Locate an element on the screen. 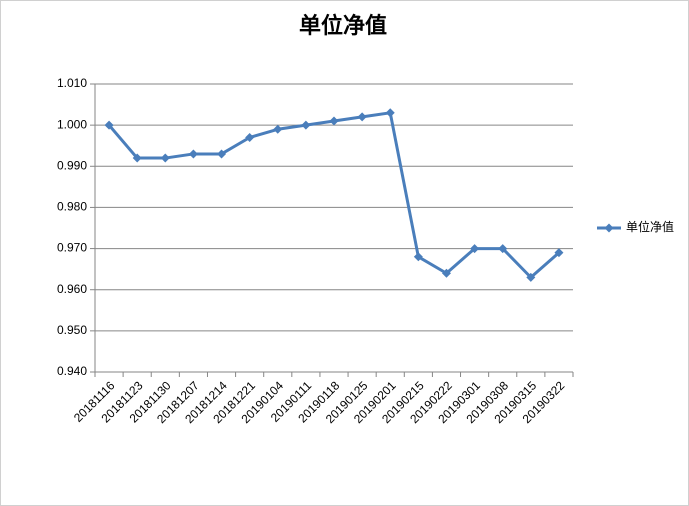 The height and width of the screenshot is (506, 689). y-tick-label: 0.990 is located at coordinates (72, 165).